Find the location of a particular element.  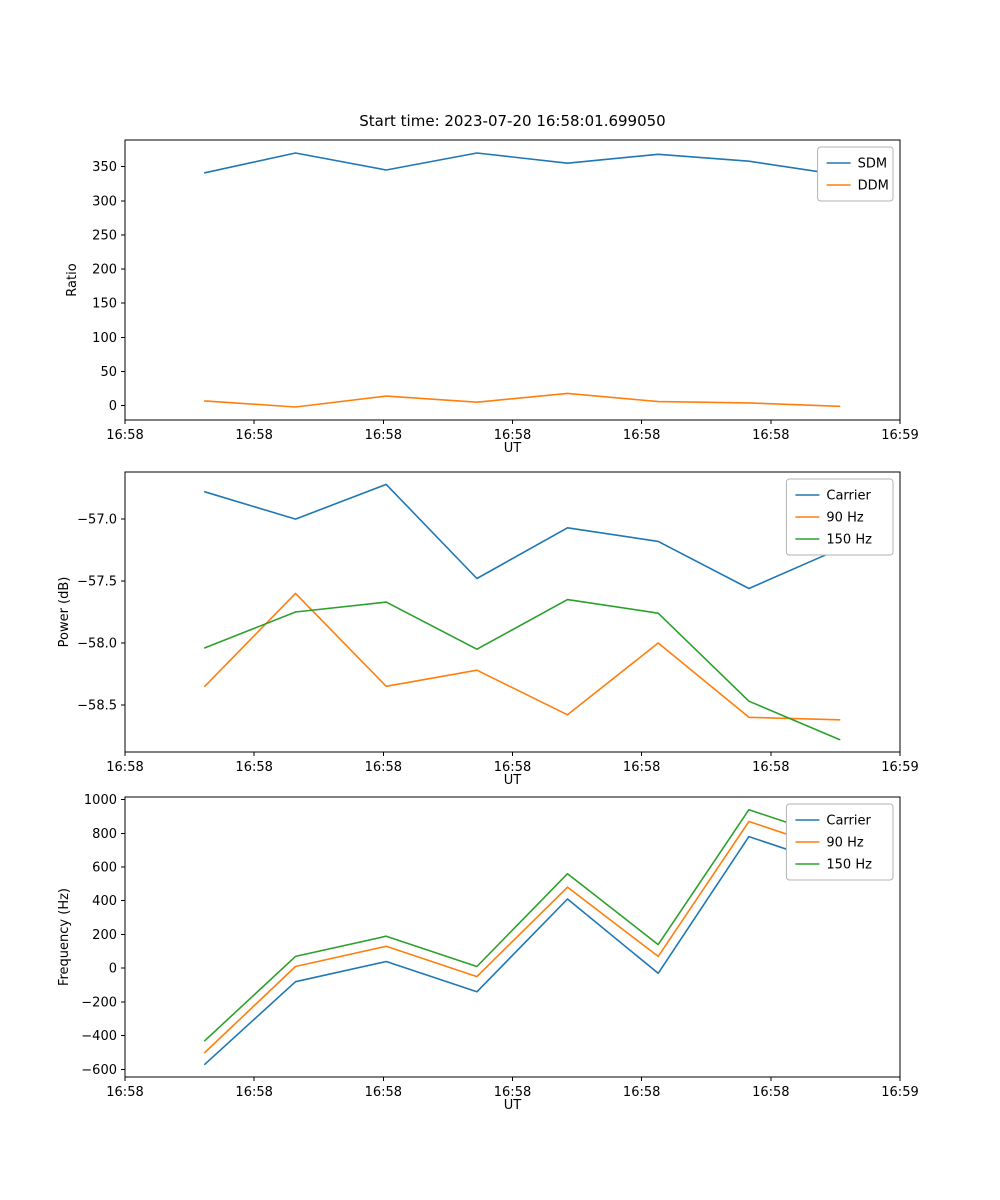

y-tick-label: 600 is located at coordinates (104, 868).